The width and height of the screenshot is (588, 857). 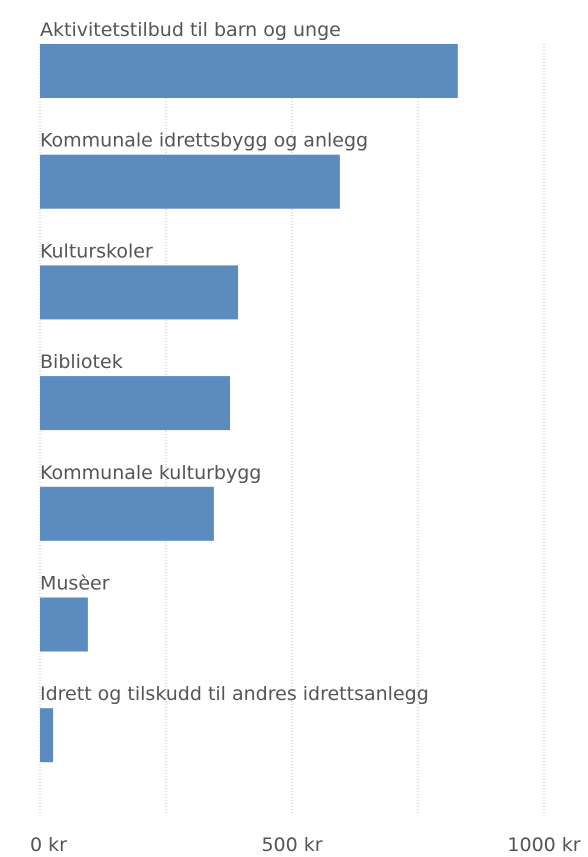 I want to click on category-label: Kommunale kulturbygg, so click(x=150, y=473).